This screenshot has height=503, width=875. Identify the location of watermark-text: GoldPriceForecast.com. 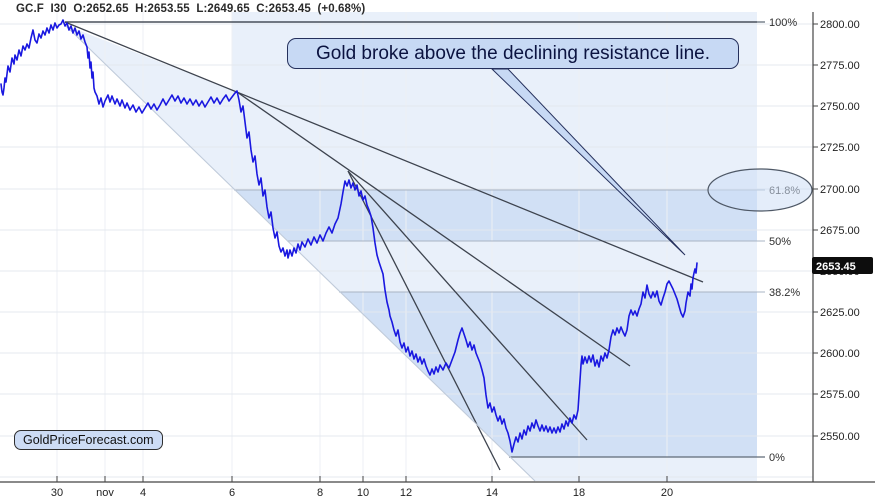
(88, 440).